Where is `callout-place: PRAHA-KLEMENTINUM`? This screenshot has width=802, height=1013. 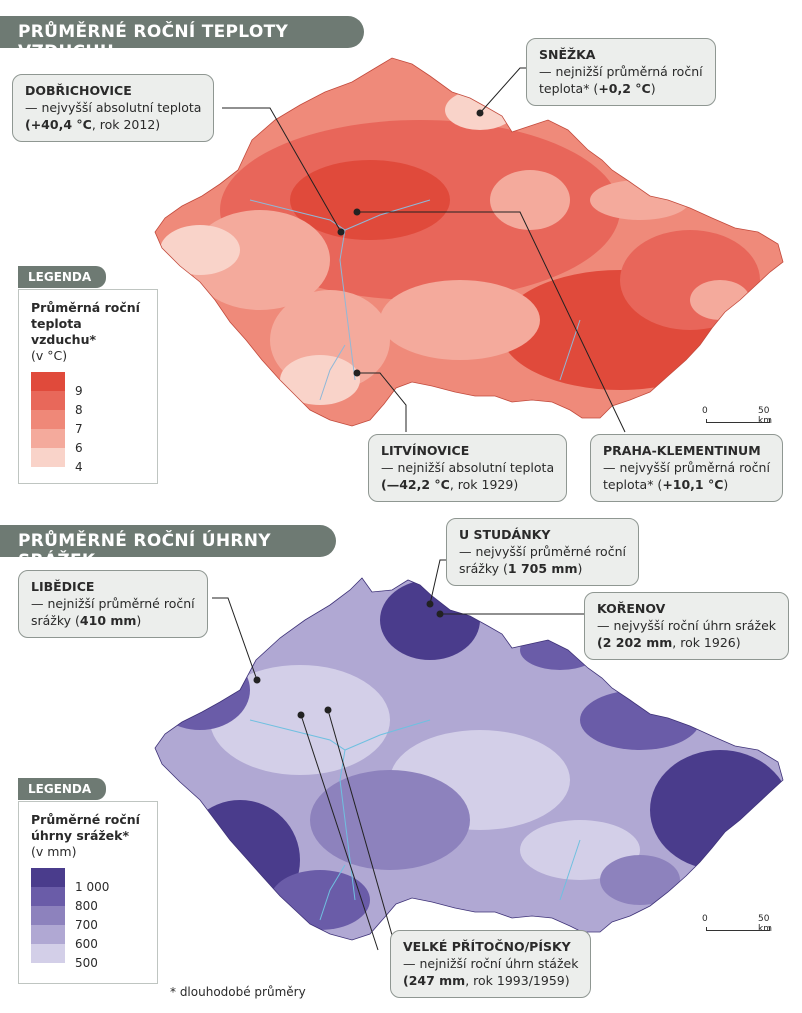
callout-place: PRAHA-KLEMENTINUM is located at coordinates (682, 450).